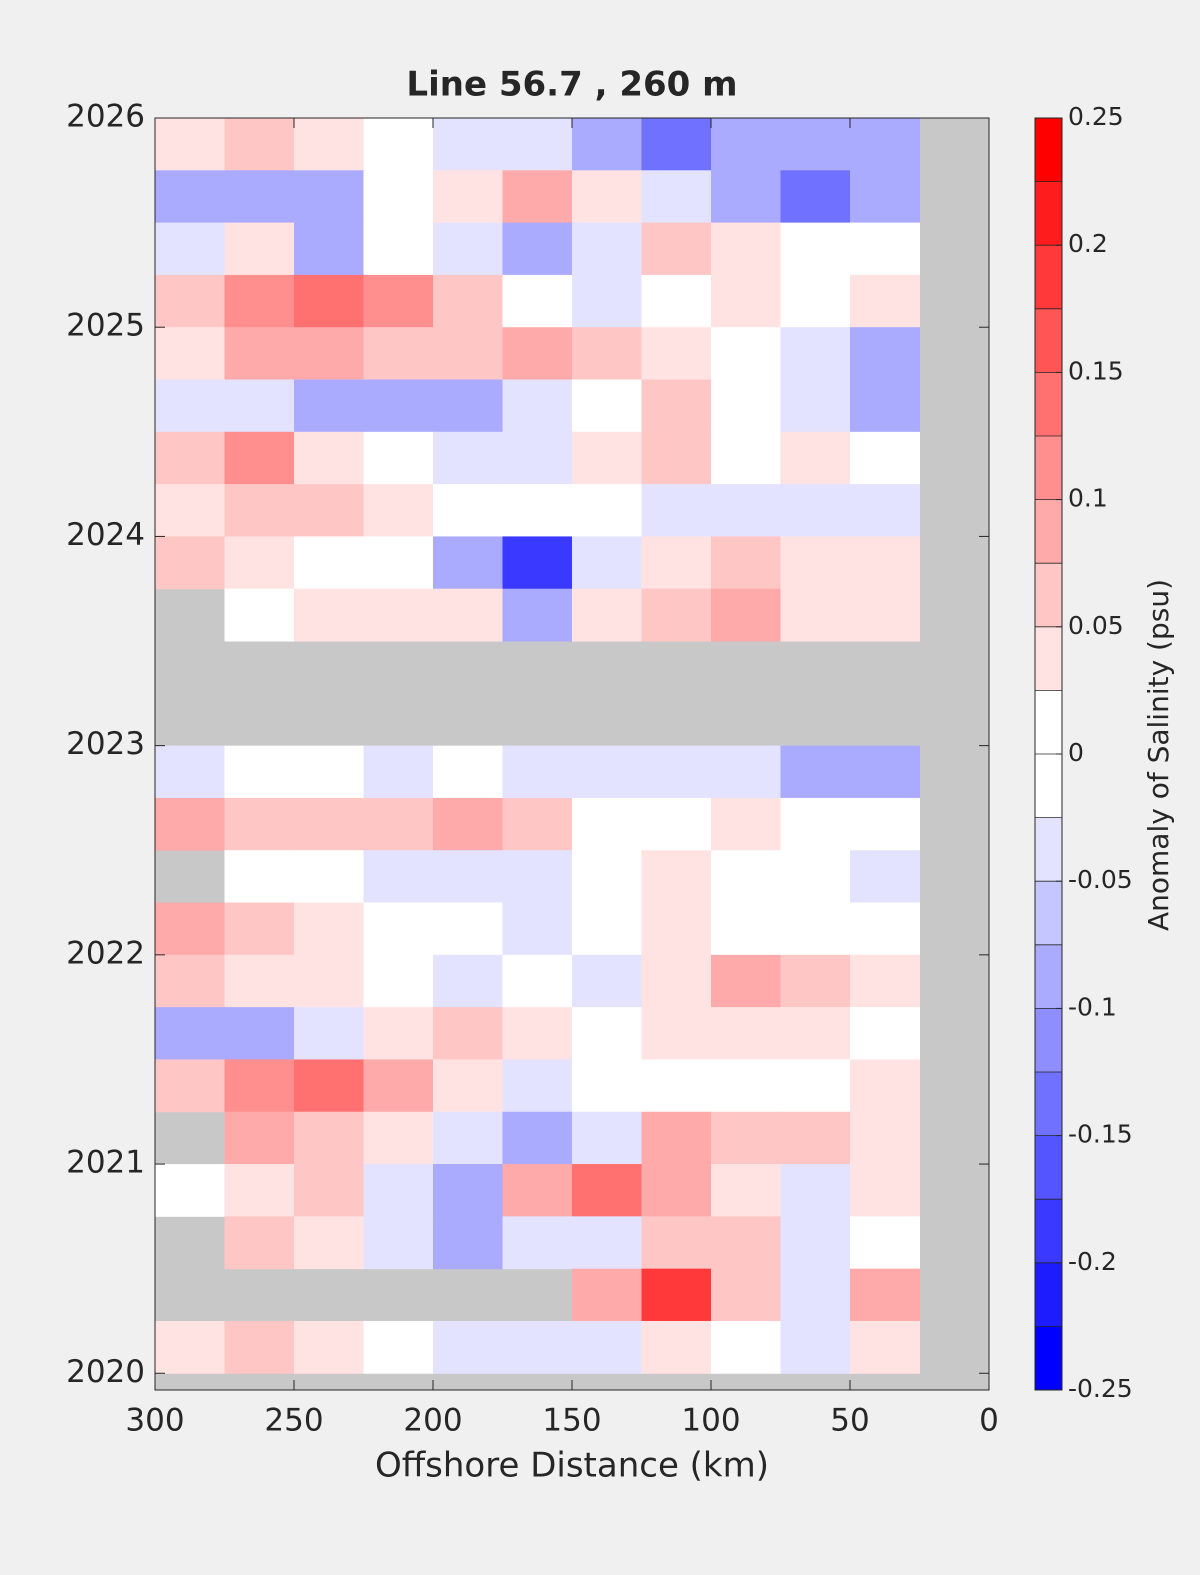 The width and height of the screenshot is (1200, 1575). Describe the element at coordinates (1096, 370) in the screenshot. I see `colorbar-tick-label: 0.15` at that location.